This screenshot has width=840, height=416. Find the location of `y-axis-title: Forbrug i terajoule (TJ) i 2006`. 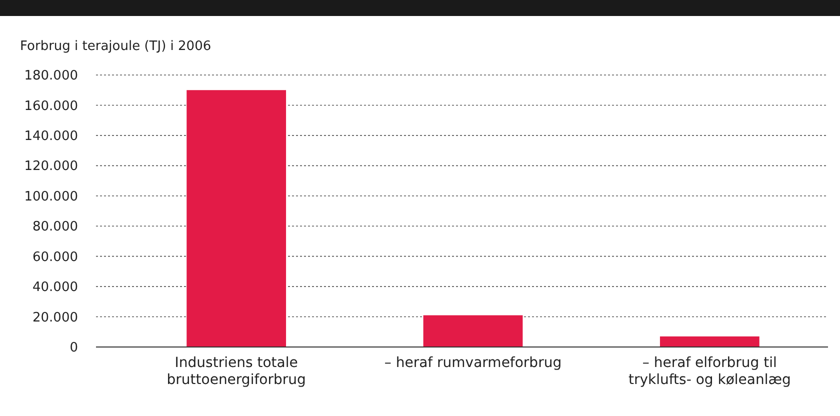

y-axis-title: Forbrug i terajoule (TJ) i 2006 is located at coordinates (116, 46).